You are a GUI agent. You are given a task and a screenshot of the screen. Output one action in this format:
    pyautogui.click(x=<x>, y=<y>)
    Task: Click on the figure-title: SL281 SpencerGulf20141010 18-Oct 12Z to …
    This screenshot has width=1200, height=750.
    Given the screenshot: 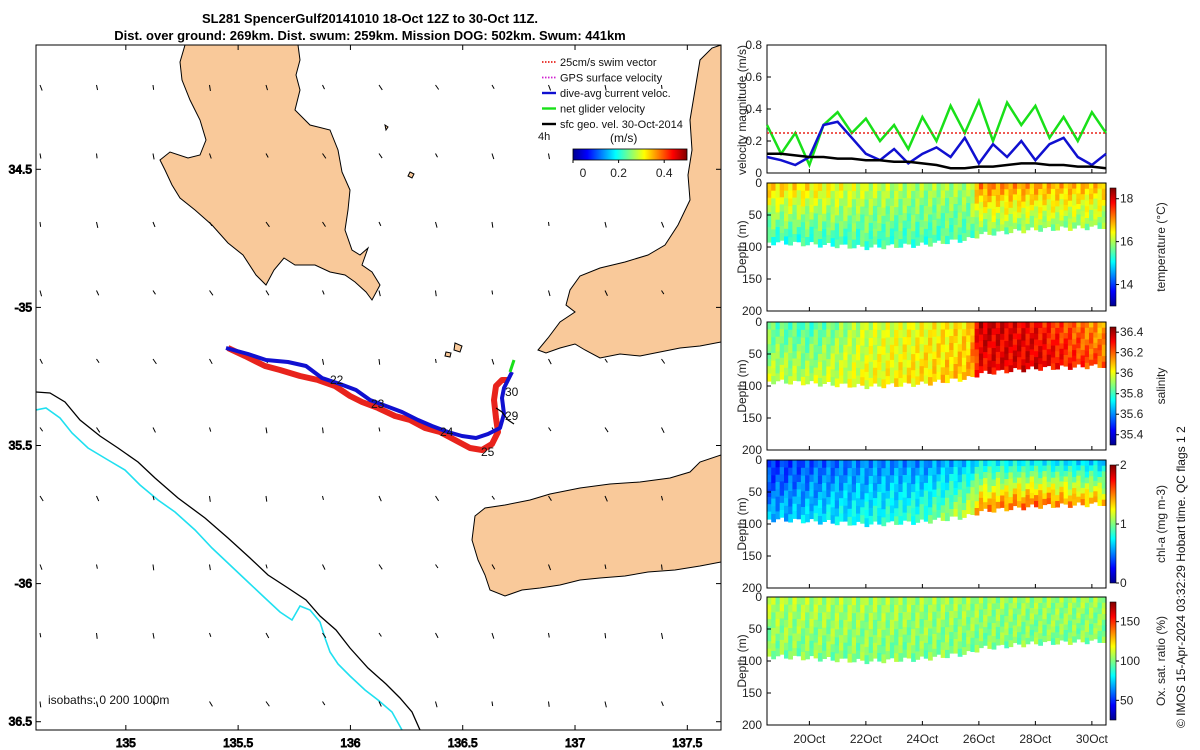 What is the action you would take?
    pyautogui.click(x=370, y=27)
    